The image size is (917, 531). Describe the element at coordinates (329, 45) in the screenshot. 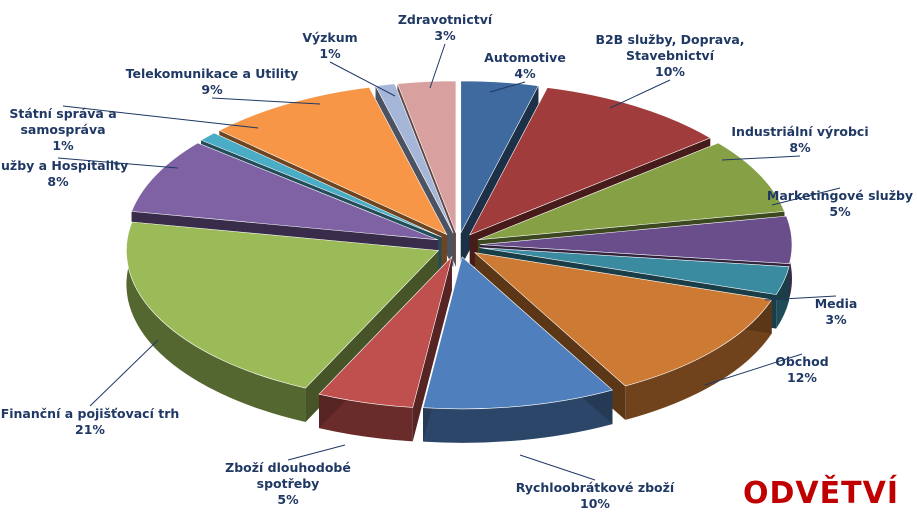

I see `slice-label-12: Výzkum 1%` at that location.